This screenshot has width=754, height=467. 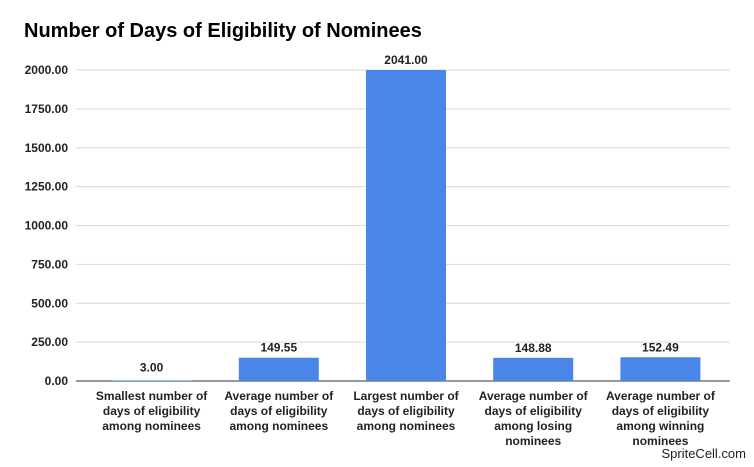 What do you see at coordinates (47, 187) in the screenshot?
I see `y-tick-label: 1250.00` at bounding box center [47, 187].